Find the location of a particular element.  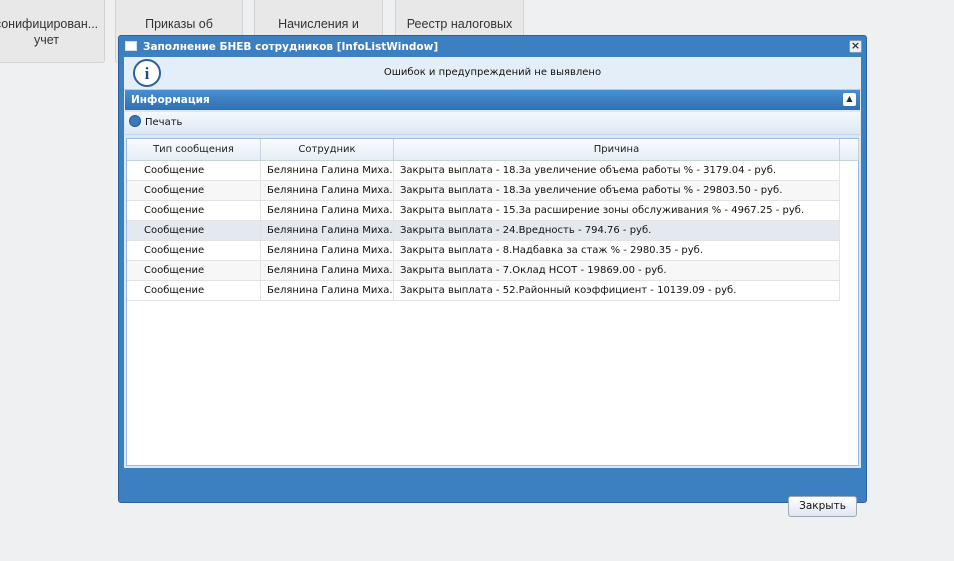

message-bar: i Ошибок и предупреждений не выявлено is located at coordinates (492, 73).